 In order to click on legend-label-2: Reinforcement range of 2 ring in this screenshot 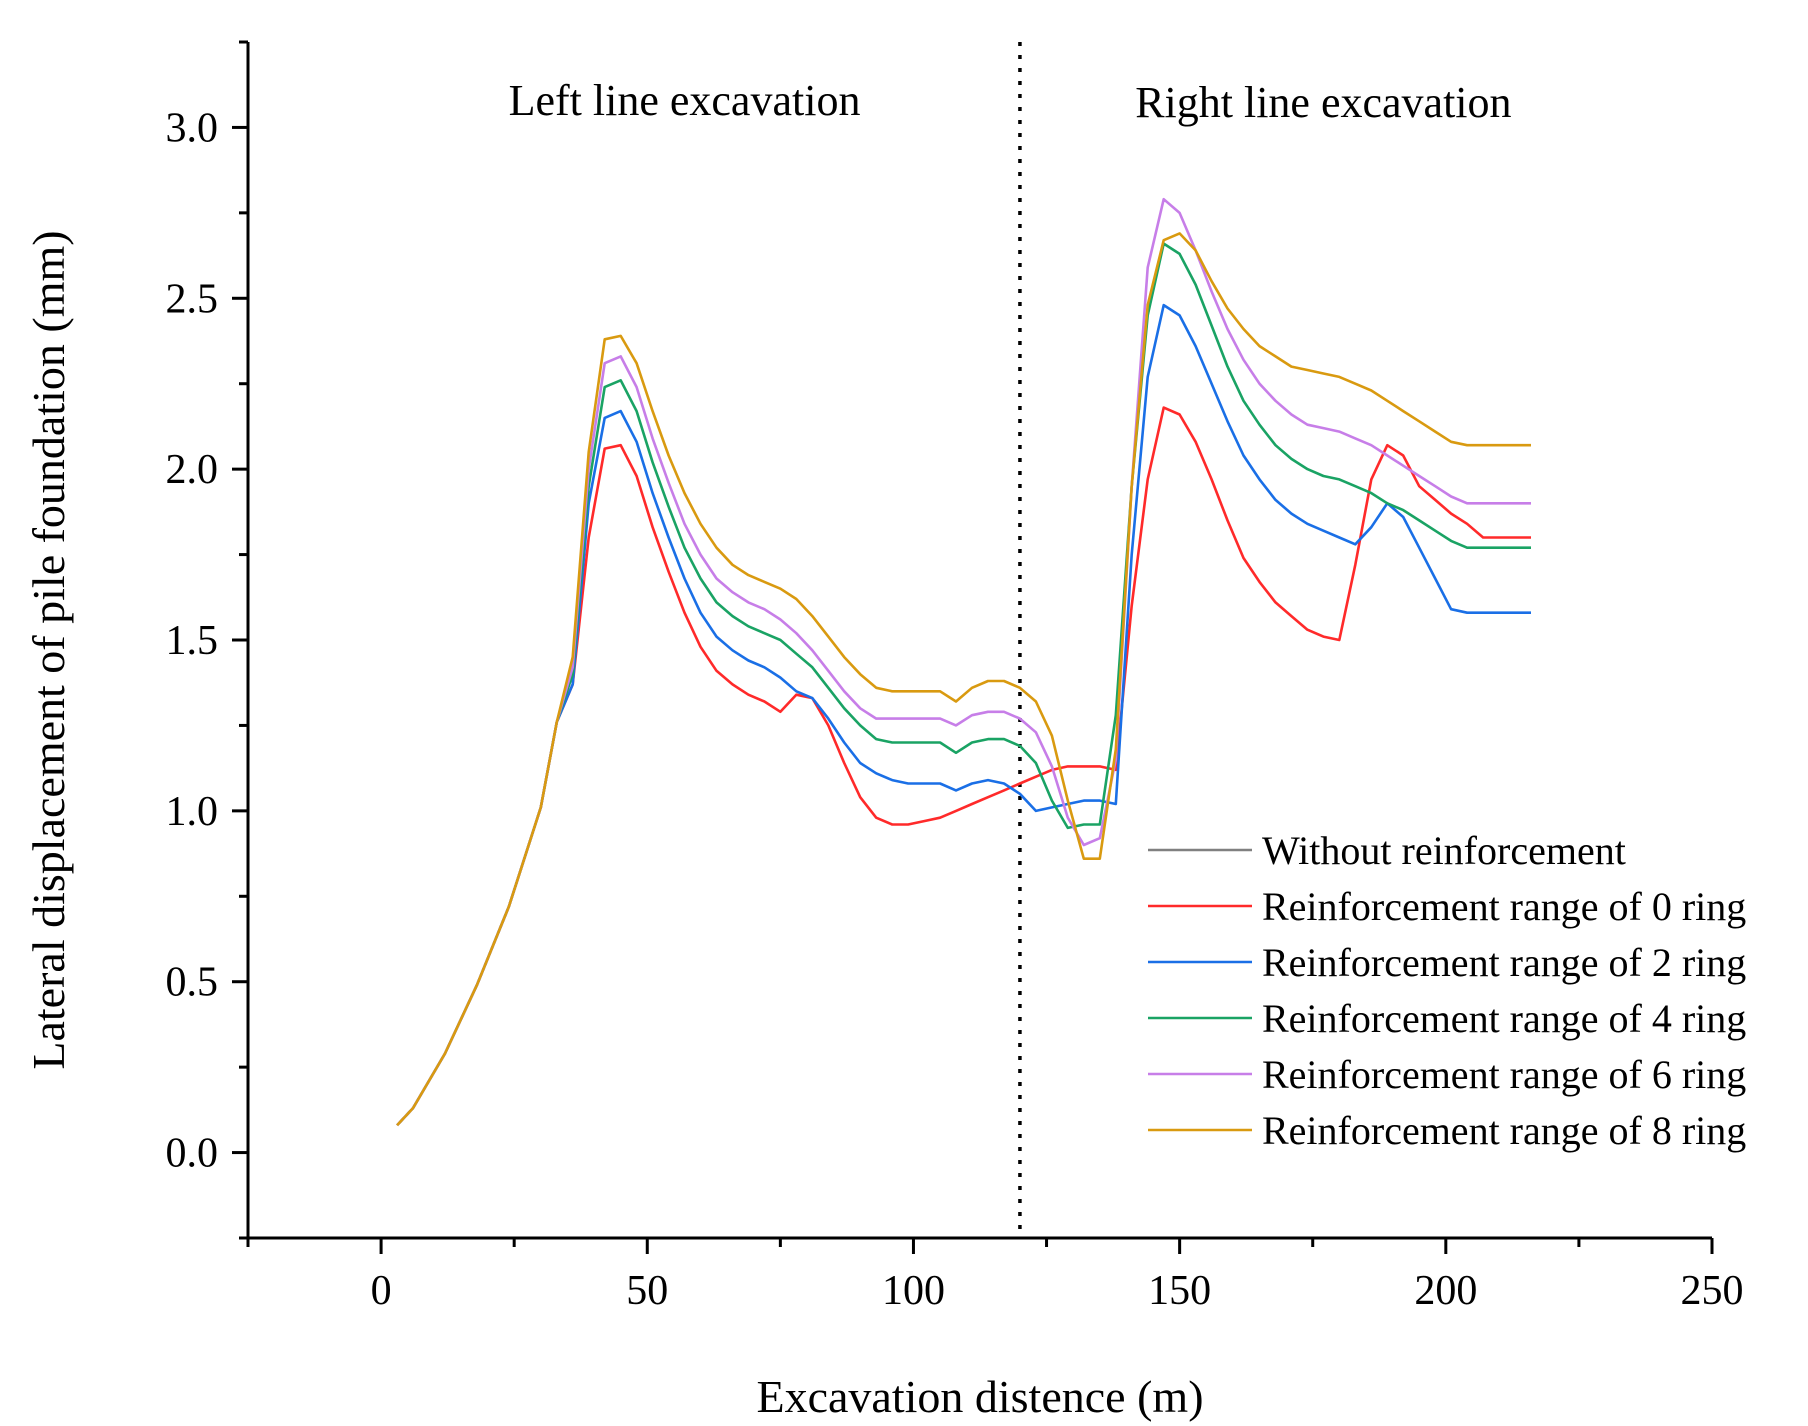, I will do `click(1504, 962)`.